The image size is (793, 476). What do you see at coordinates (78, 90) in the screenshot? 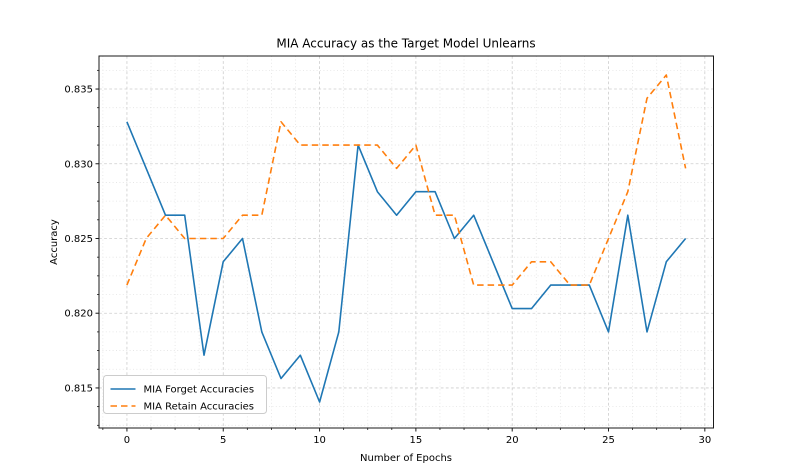
I see `y-tick-label: 0.835` at bounding box center [78, 90].